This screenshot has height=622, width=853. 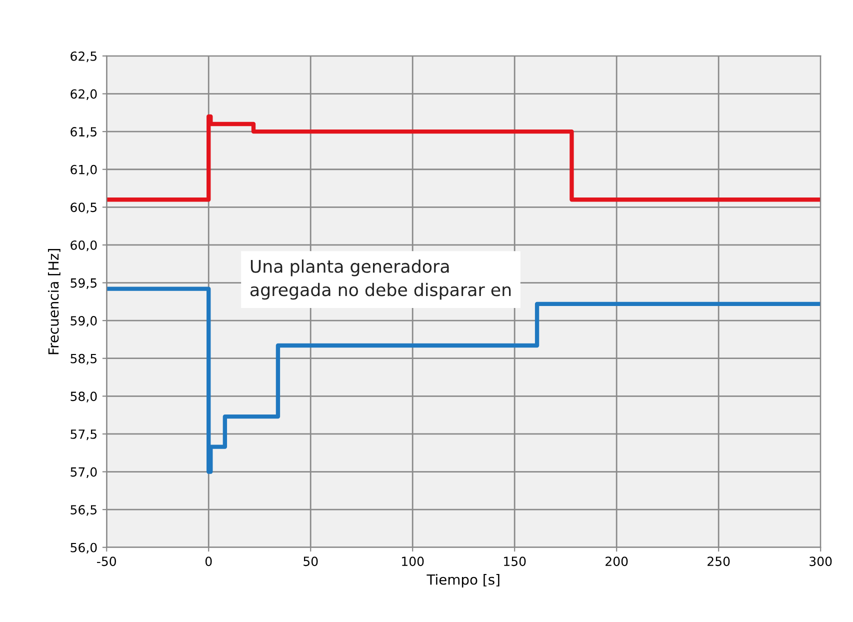 What do you see at coordinates (83, 472) in the screenshot?
I see `y-tick-label: 57,0` at bounding box center [83, 472].